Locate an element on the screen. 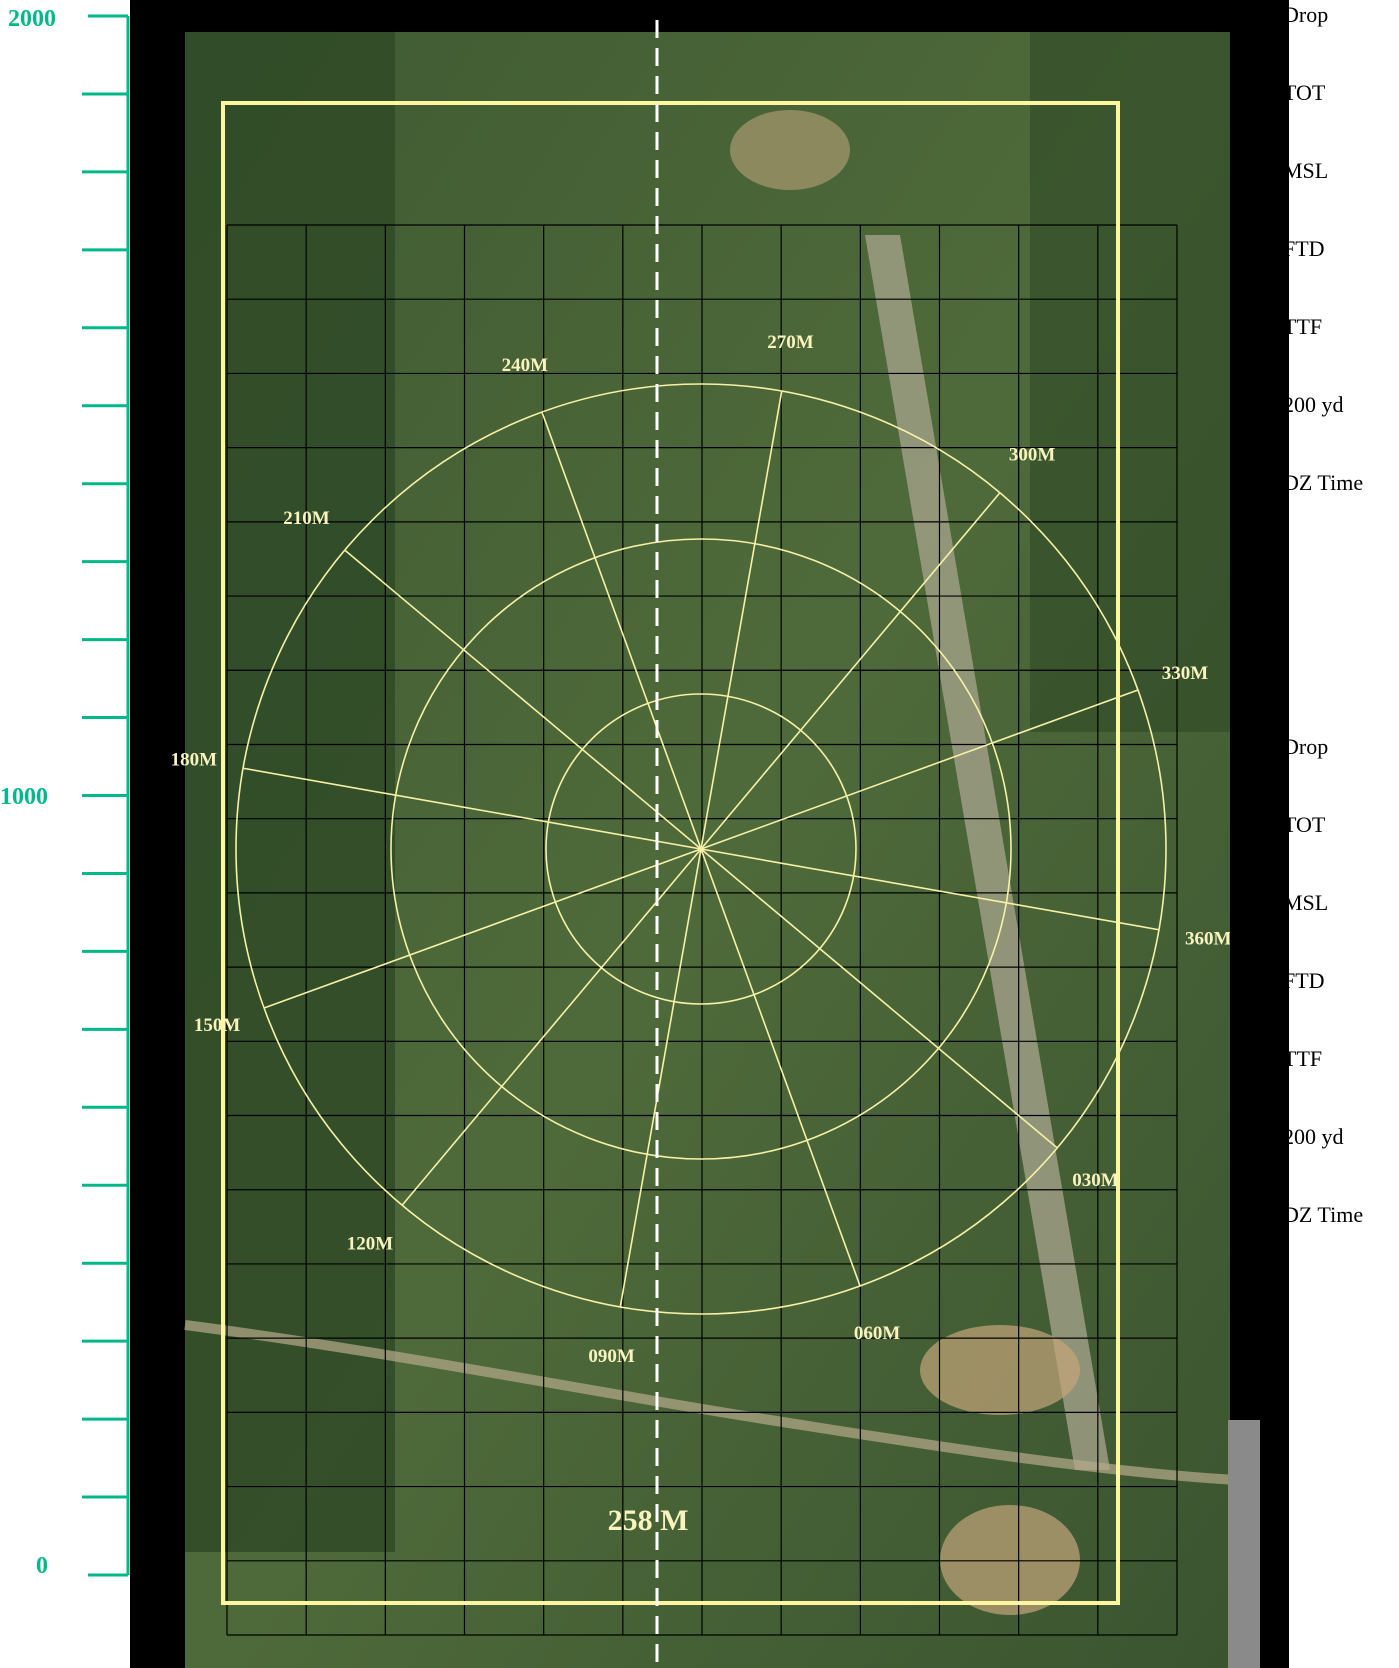 This screenshot has width=1399, height=1668. center-distance-label: 258 M is located at coordinates (648, 1520).